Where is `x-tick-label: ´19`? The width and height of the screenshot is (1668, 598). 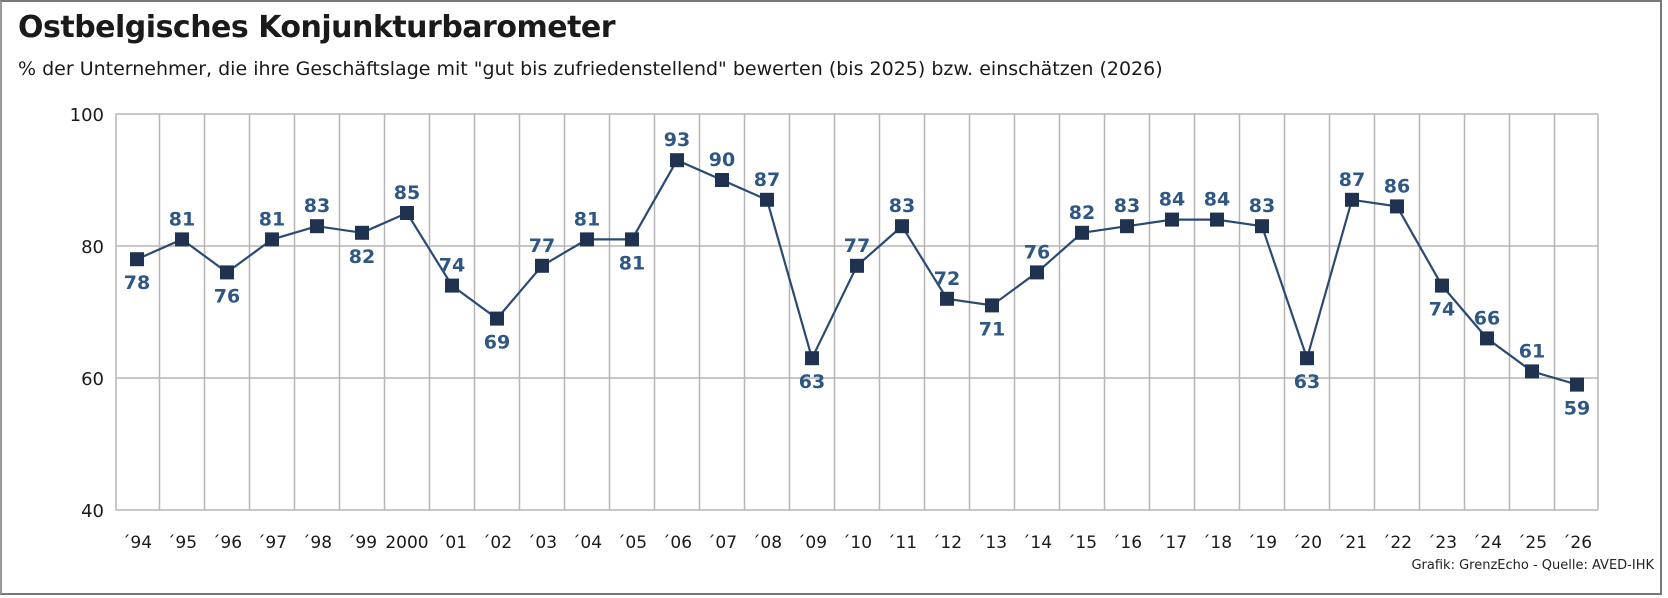 x-tick-label: ´19 is located at coordinates (1262, 543).